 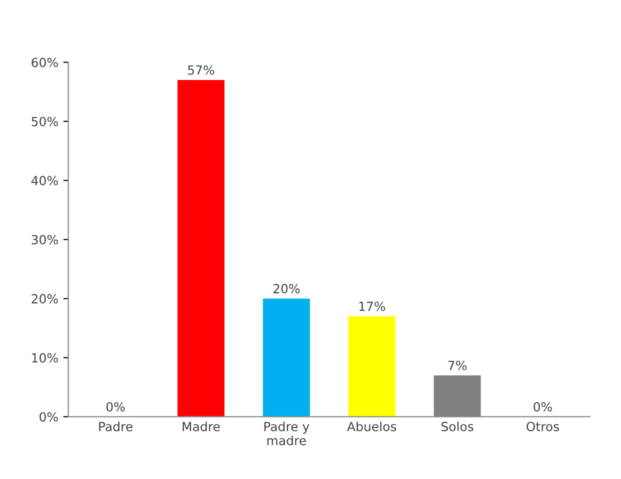 What do you see at coordinates (44, 181) in the screenshot?
I see `y-tick-label: 40%` at bounding box center [44, 181].